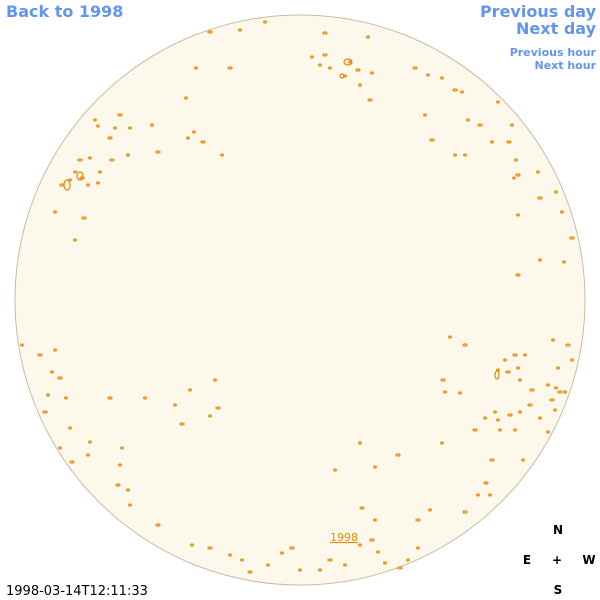 The width and height of the screenshot is (600, 600). Describe the element at coordinates (556, 28) in the screenshot. I see `next-day-link: Next day` at that location.